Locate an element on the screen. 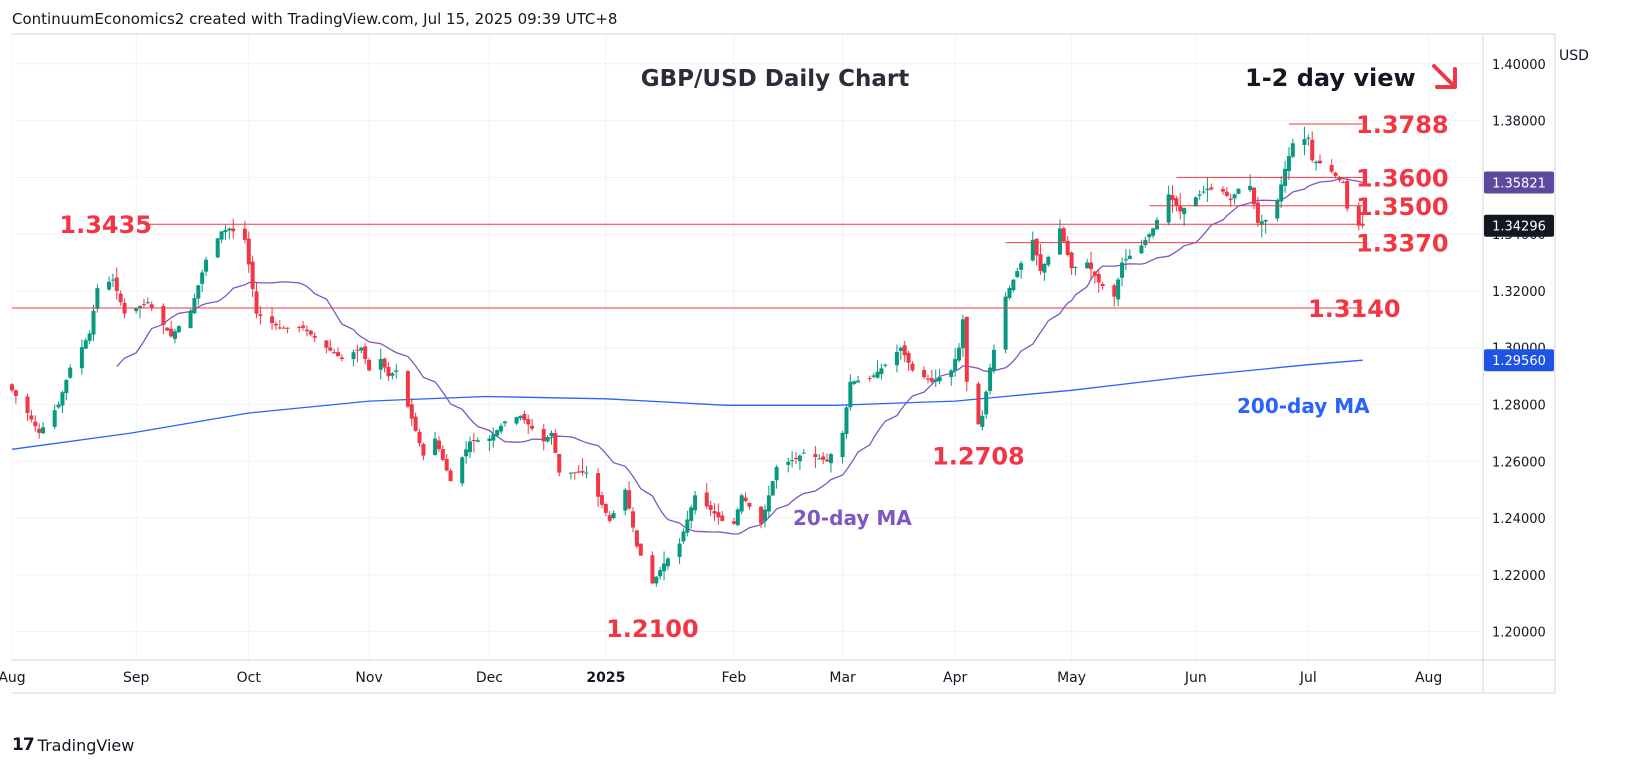 The height and width of the screenshot is (767, 1634). y-tick-label: 1.26000 is located at coordinates (1519, 462).